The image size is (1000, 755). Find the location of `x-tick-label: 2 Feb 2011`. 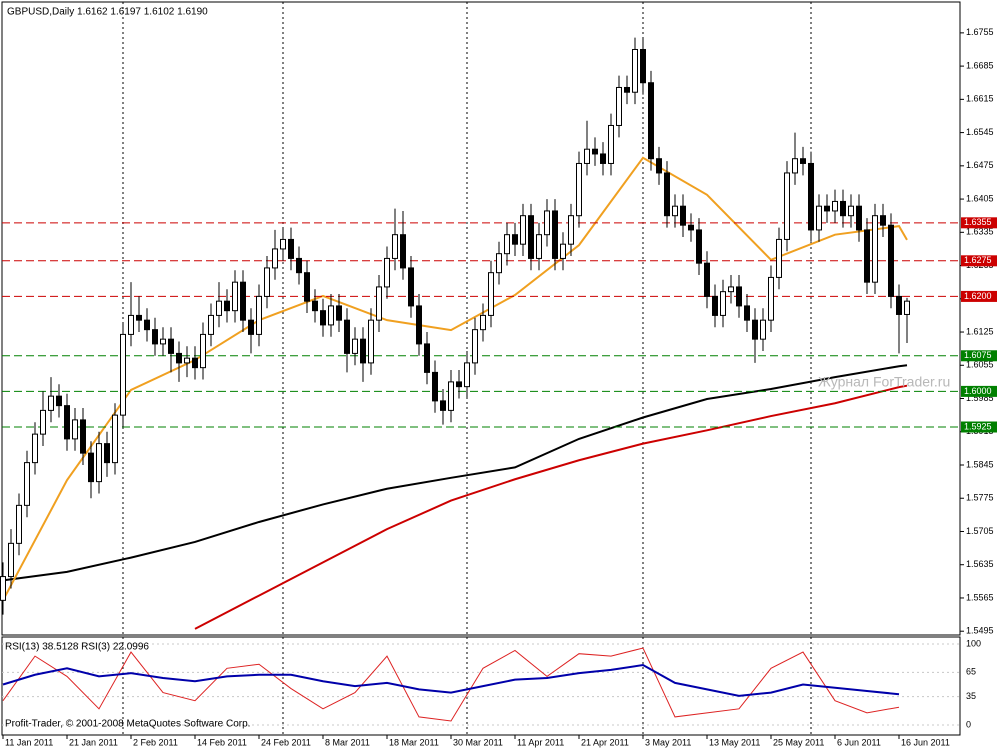

x-tick-label: 2 Feb 2011 is located at coordinates (155, 742).